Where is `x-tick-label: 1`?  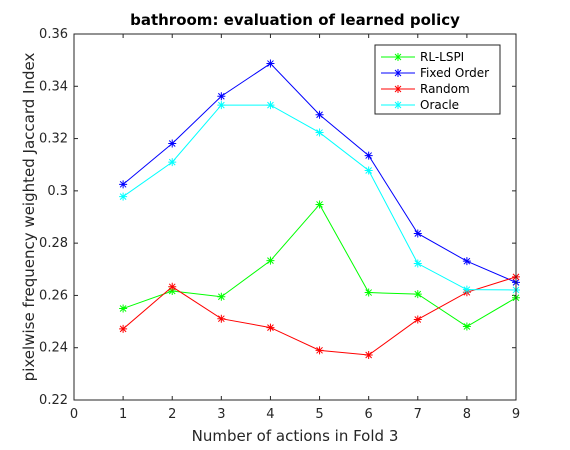
x-tick-label: 1 is located at coordinates (123, 414).